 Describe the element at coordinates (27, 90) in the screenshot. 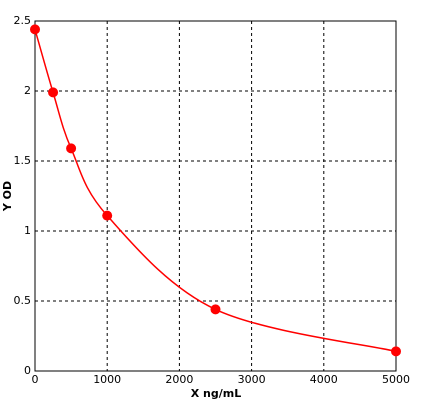

I see `y-tick-label: 2` at that location.